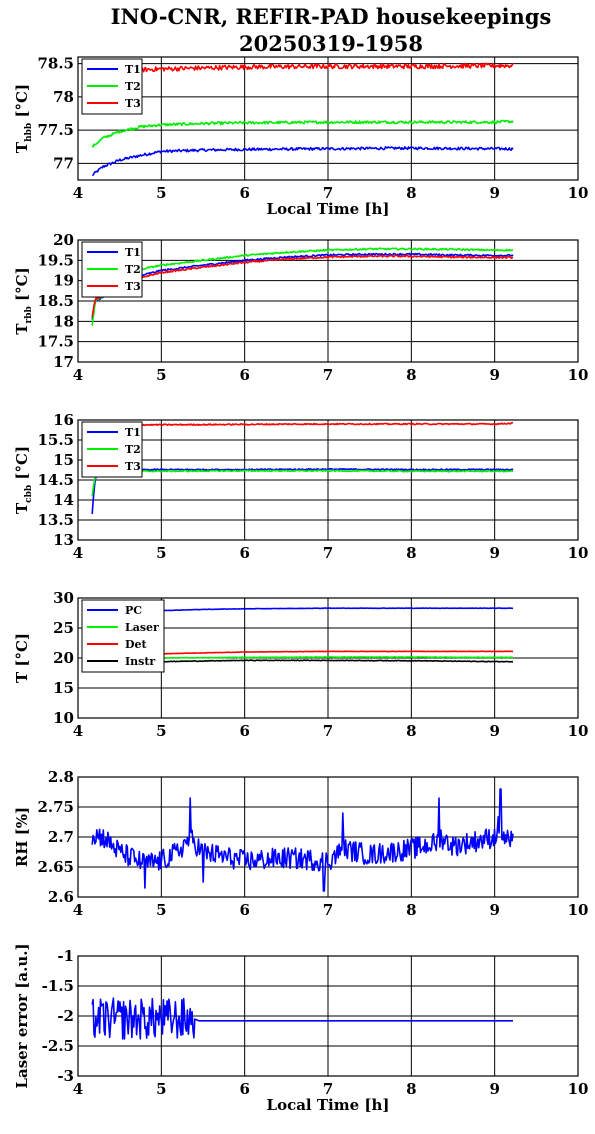  What do you see at coordinates (65, 1076) in the screenshot?
I see `y-tick-label: -3` at bounding box center [65, 1076].